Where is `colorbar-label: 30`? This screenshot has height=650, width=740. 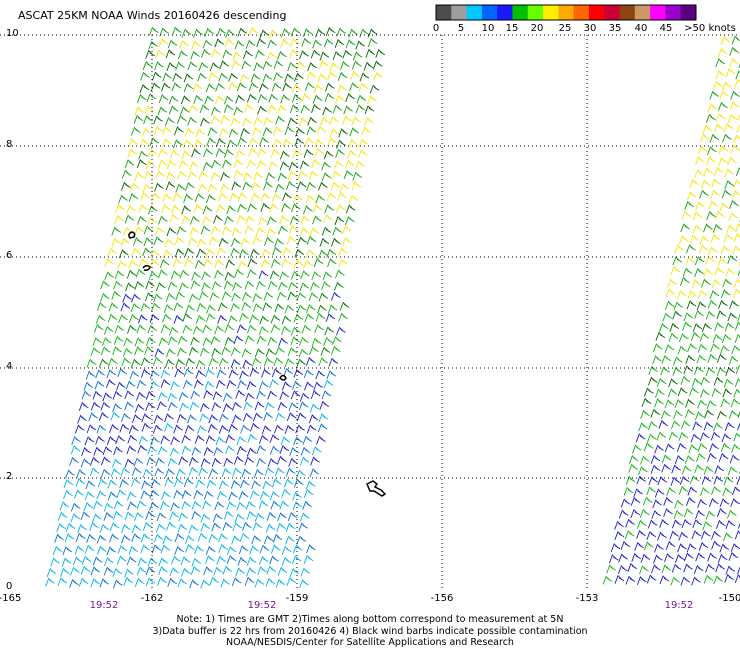 colorbar-label: 30 is located at coordinates (590, 28).